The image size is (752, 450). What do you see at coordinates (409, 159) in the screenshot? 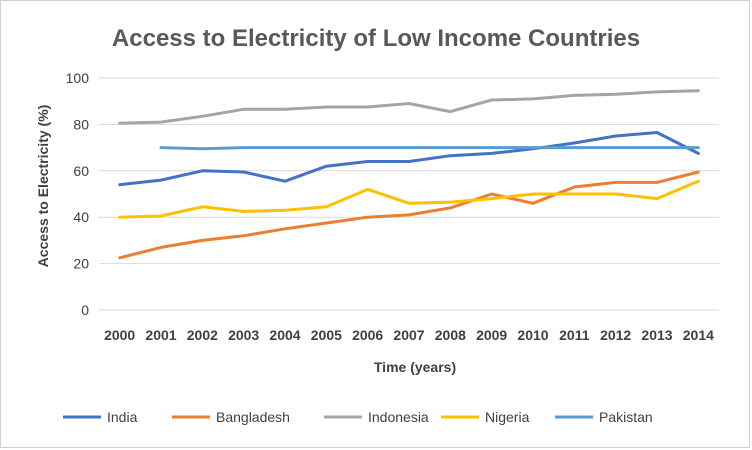
I see `series-line-india` at bounding box center [409, 159].